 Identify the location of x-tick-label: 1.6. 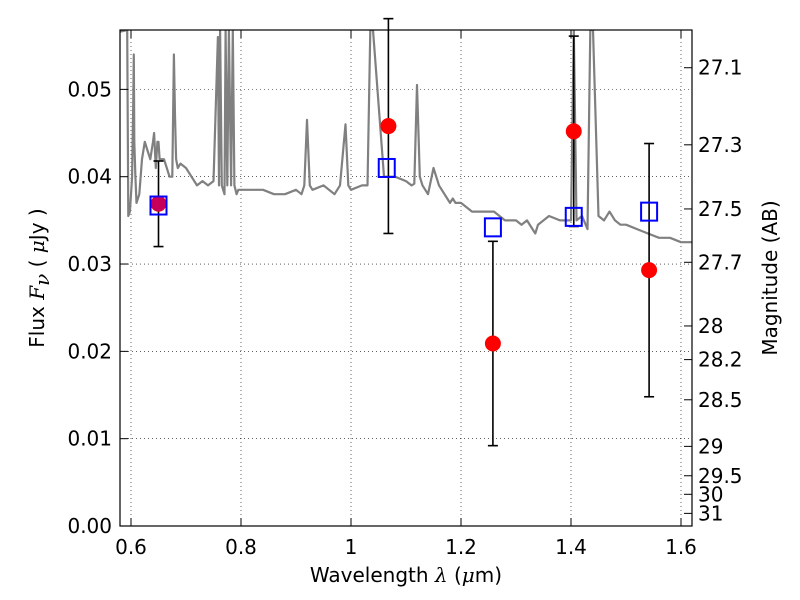
(681, 547).